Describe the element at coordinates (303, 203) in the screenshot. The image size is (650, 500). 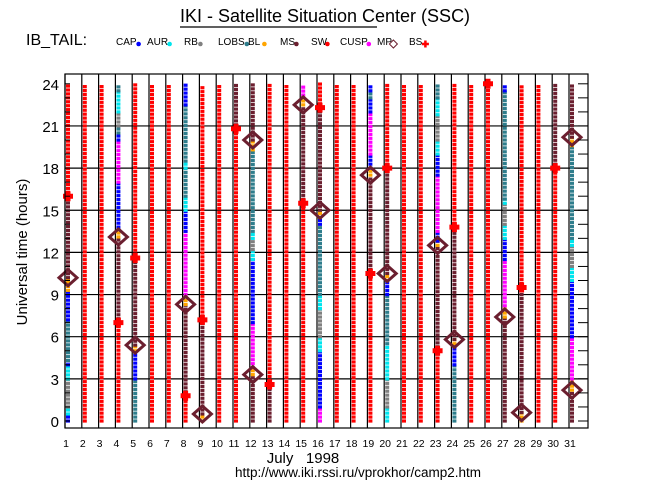
I see `bs-cross-marker` at that location.